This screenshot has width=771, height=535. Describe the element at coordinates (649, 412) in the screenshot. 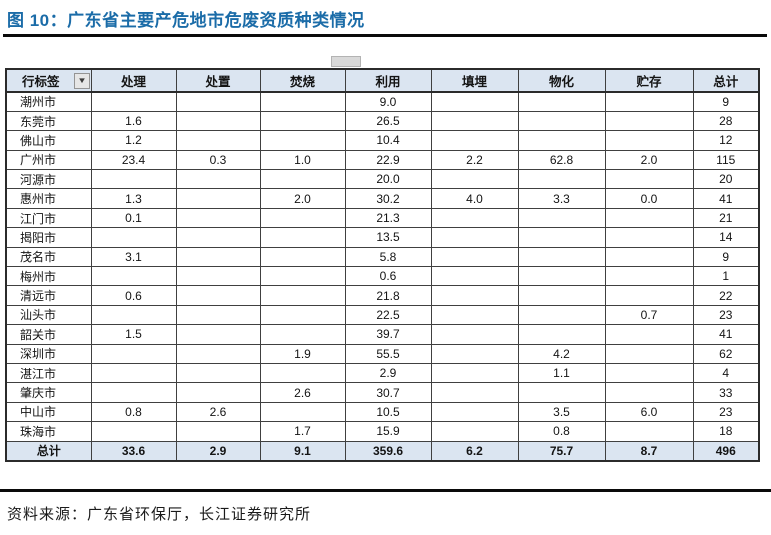

I see `value-cell: 6.0` at that location.